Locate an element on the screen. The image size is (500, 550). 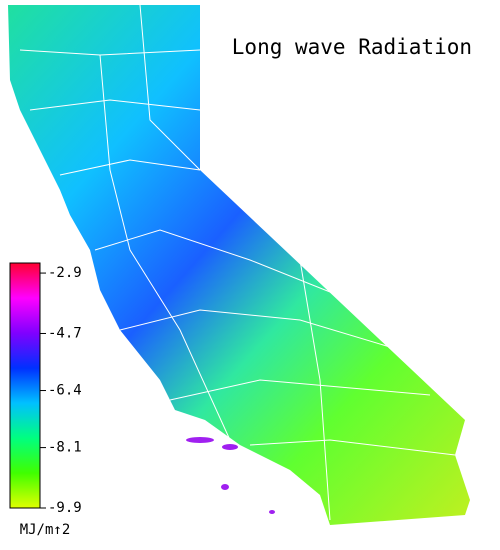
colorbar-tick-label: -8.1 is located at coordinates (65, 448).